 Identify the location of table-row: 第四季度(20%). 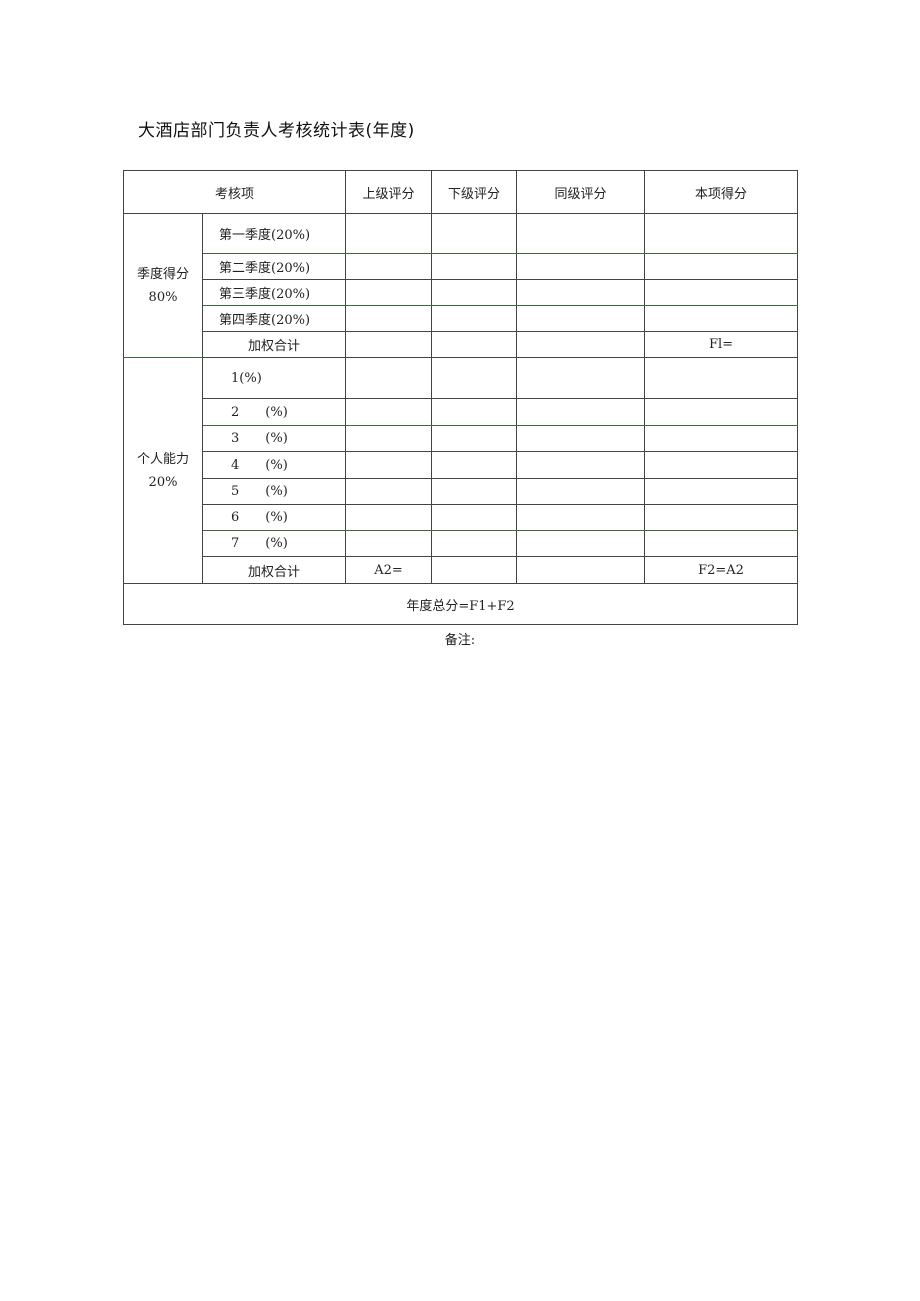
(461, 318).